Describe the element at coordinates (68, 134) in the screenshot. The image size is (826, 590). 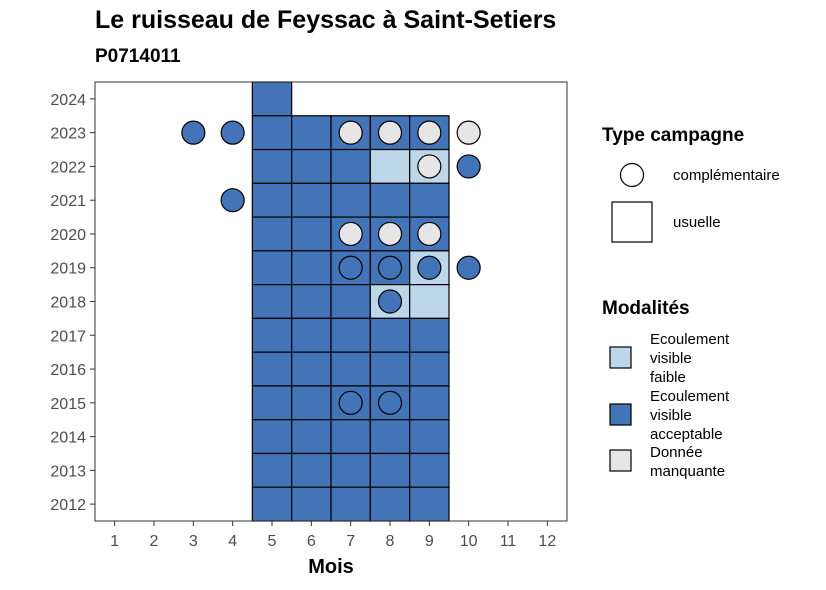
I see `y-tick-label: 2023` at that location.